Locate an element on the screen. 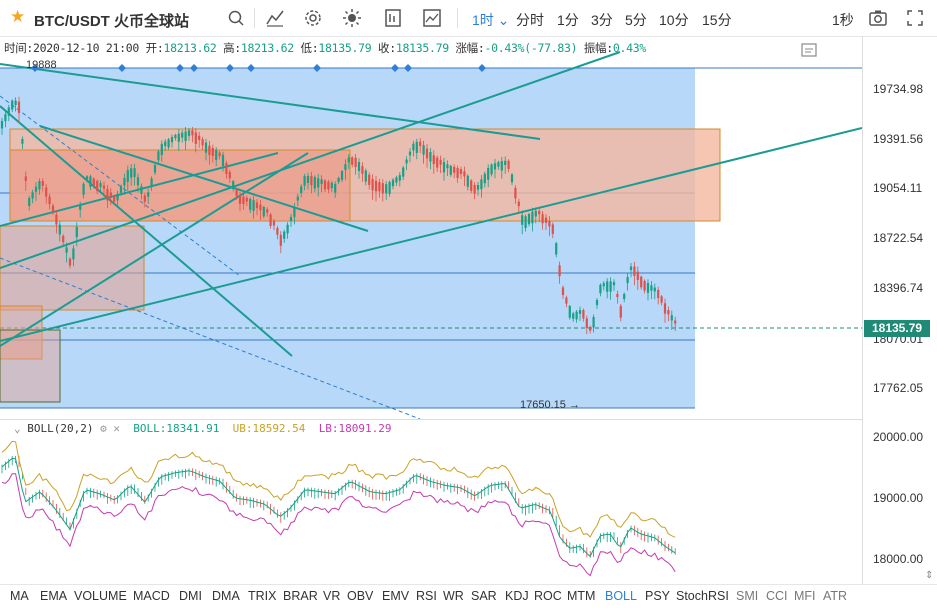 This screenshot has height=608, width=937. camera-icon is located at coordinates (878, 18).